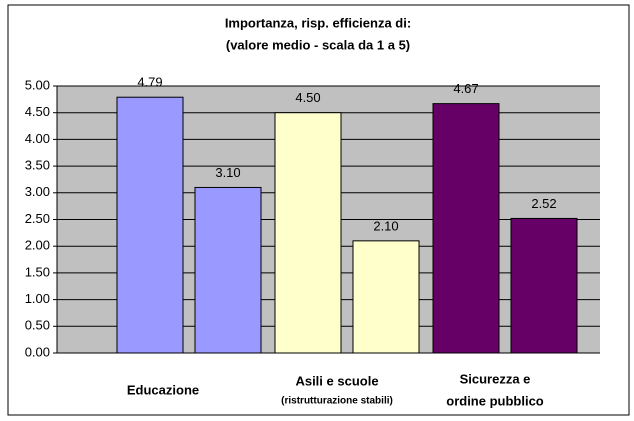  What do you see at coordinates (37, 218) in the screenshot?
I see `y-tick-label: 2.50` at bounding box center [37, 218].